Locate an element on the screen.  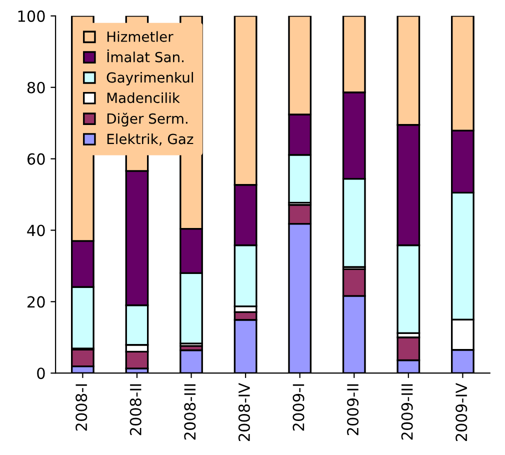
x-tick-label: 2009-III is located at coordinates (407, 412).